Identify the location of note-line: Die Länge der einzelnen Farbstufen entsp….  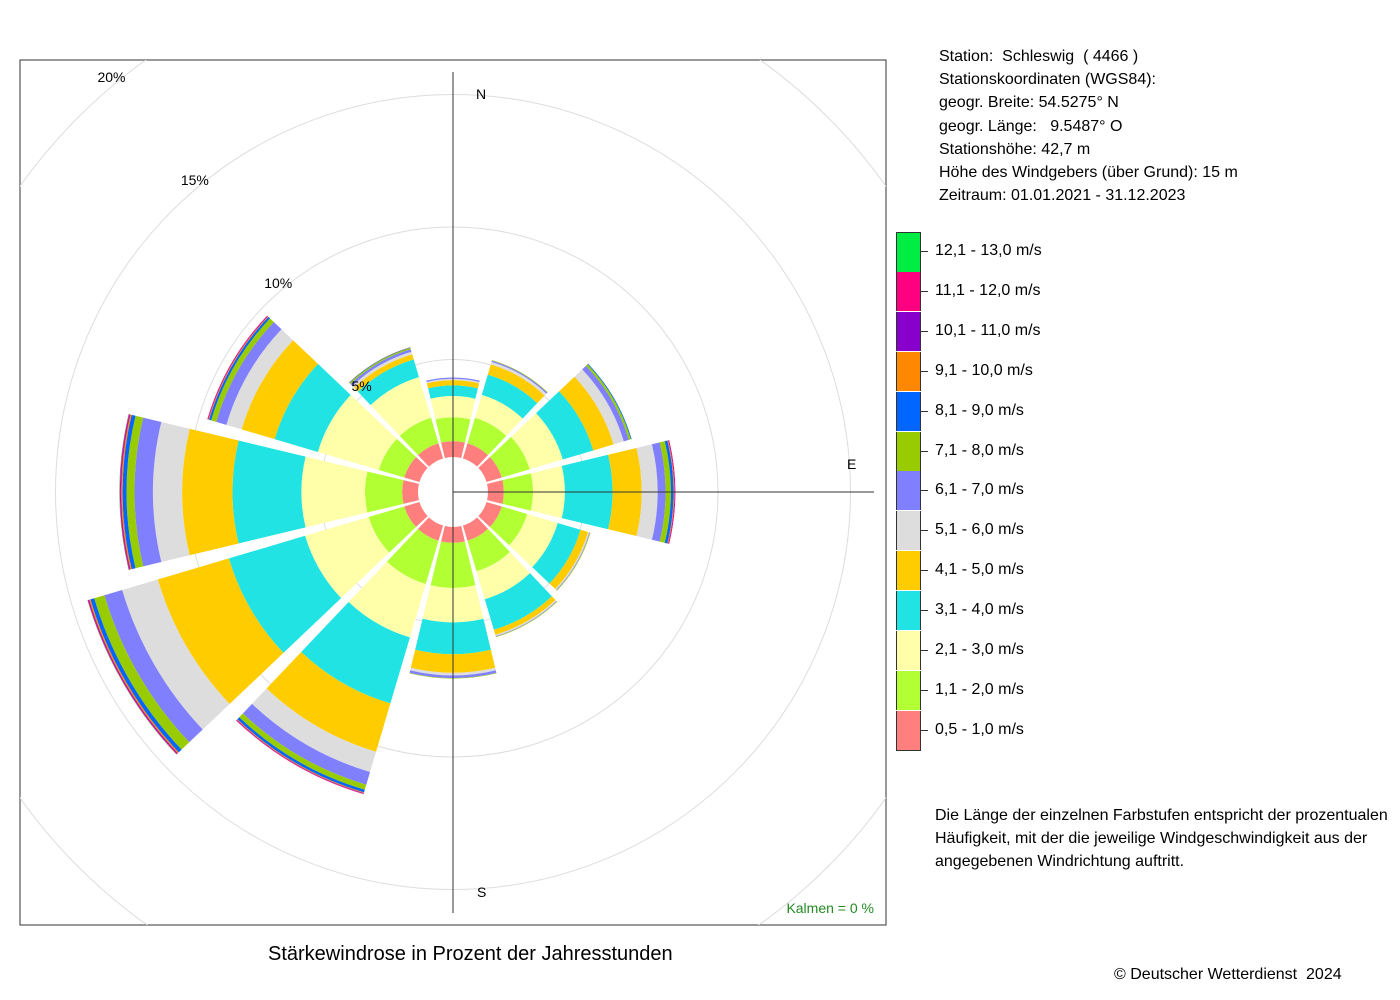
(1161, 815).